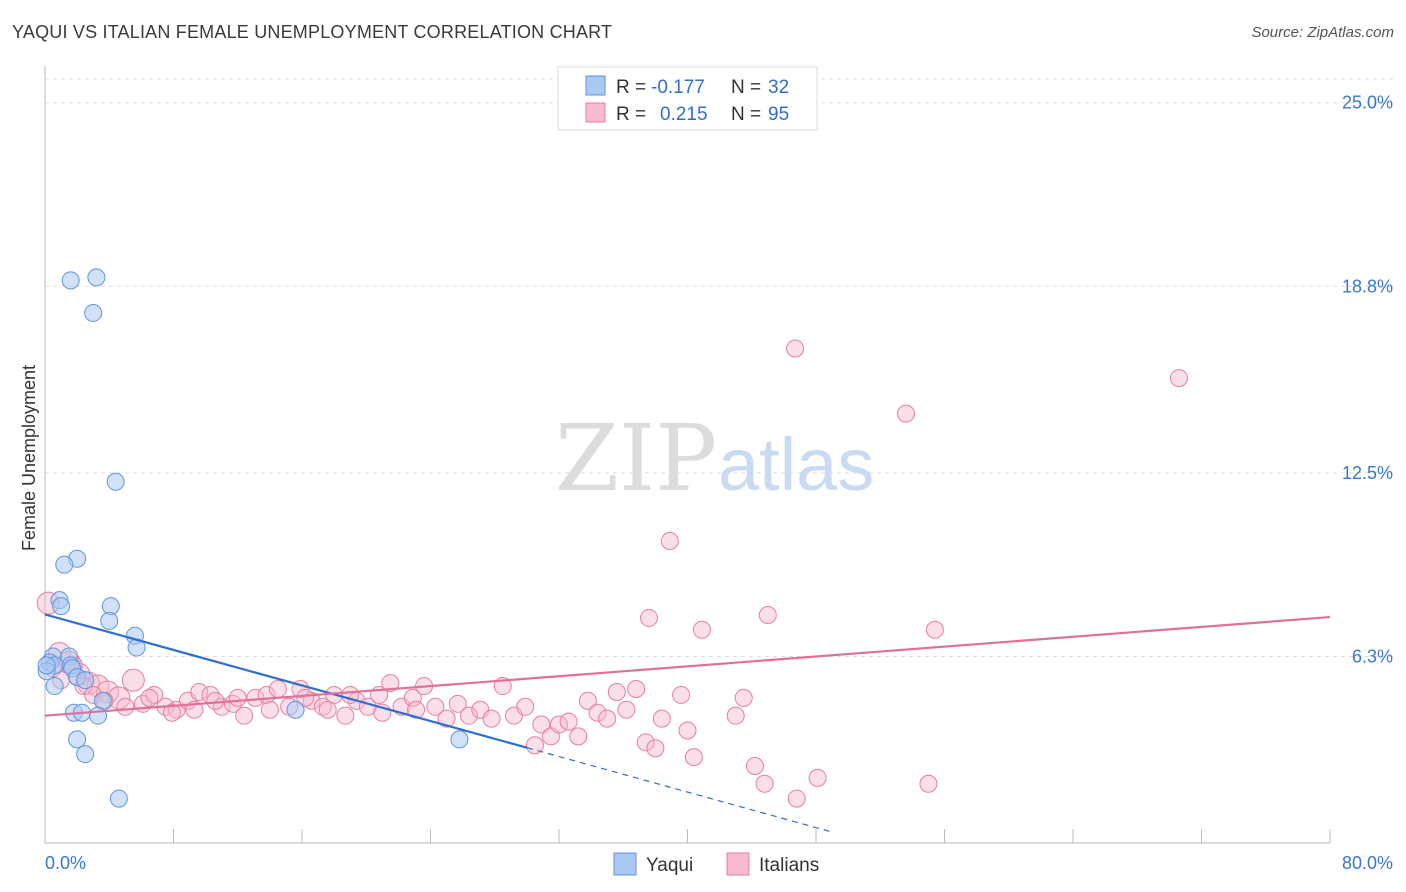 Image resolution: width=1406 pixels, height=892 pixels. I want to click on legend-r-label: R =, so click(631, 114).